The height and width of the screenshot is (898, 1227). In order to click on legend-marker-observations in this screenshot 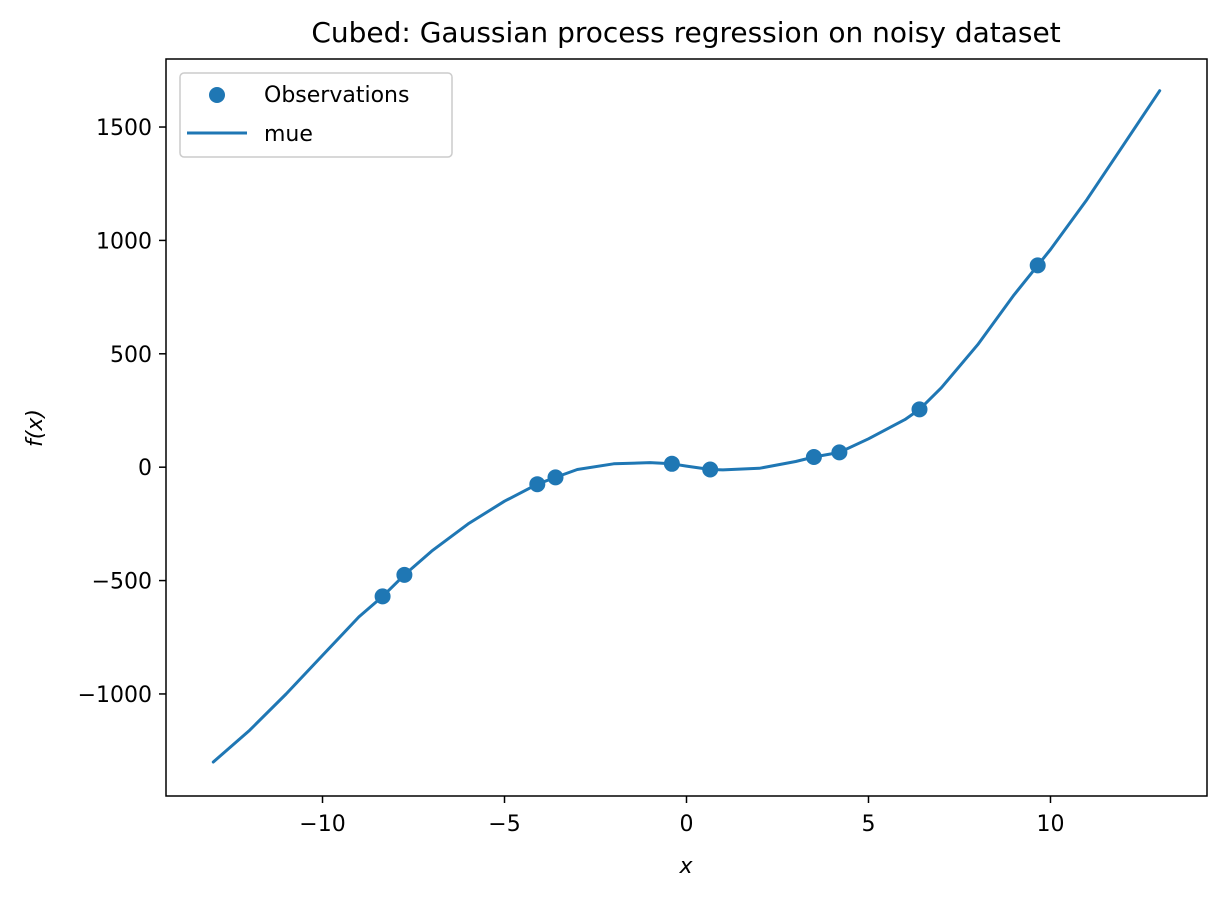, I will do `click(217, 95)`.